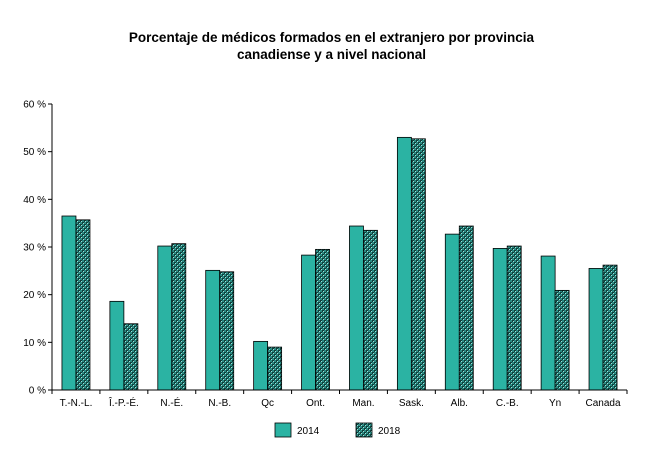  What do you see at coordinates (283, 430) in the screenshot?
I see `legend-swatch-2014` at bounding box center [283, 430].